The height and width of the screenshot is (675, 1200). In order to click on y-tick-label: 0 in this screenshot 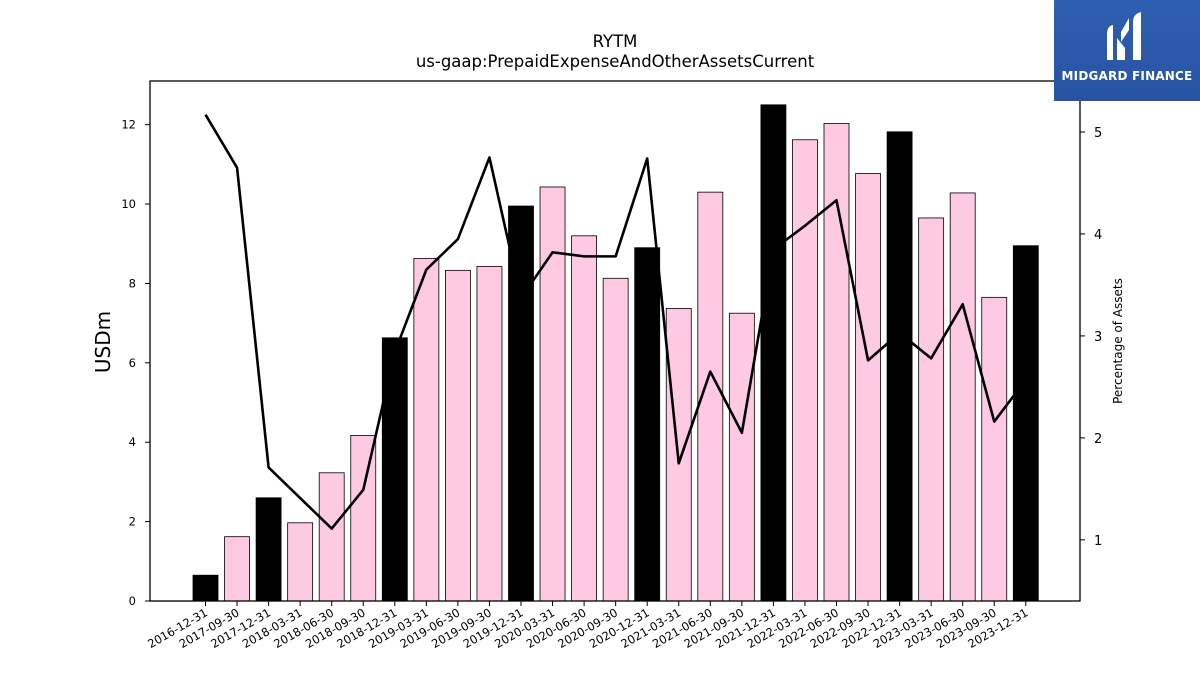, I will do `click(132, 601)`.